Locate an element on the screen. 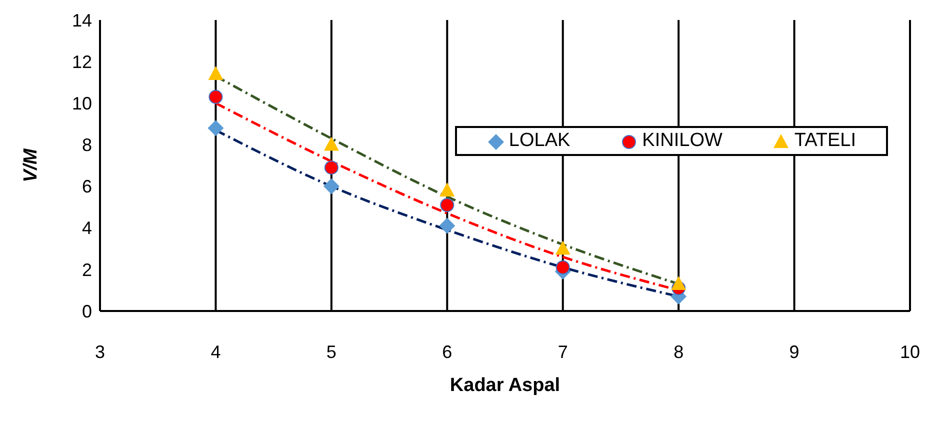 The height and width of the screenshot is (421, 936). x-tick-label: 5 is located at coordinates (331, 352).